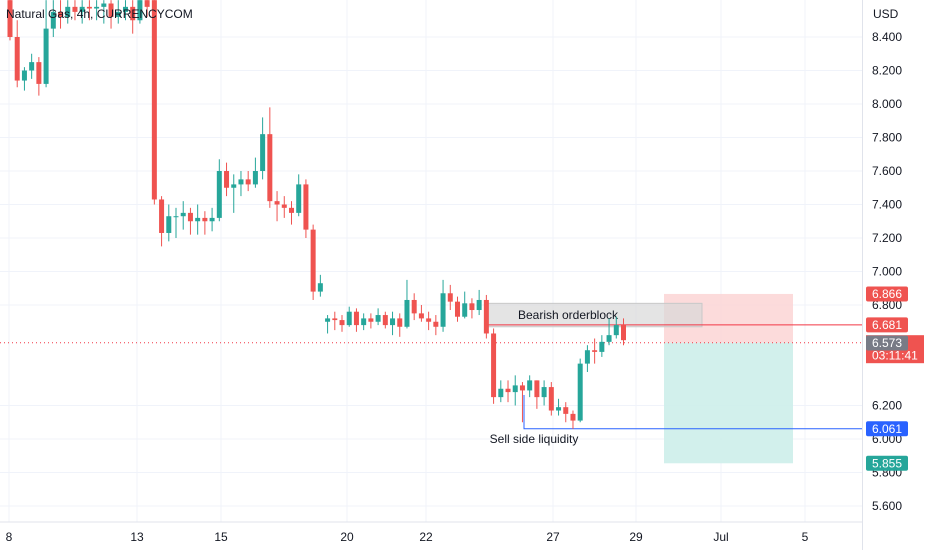 Image resolution: width=932 pixels, height=550 pixels. I want to click on orderblock-label: Bearish orderblock, so click(568, 315).